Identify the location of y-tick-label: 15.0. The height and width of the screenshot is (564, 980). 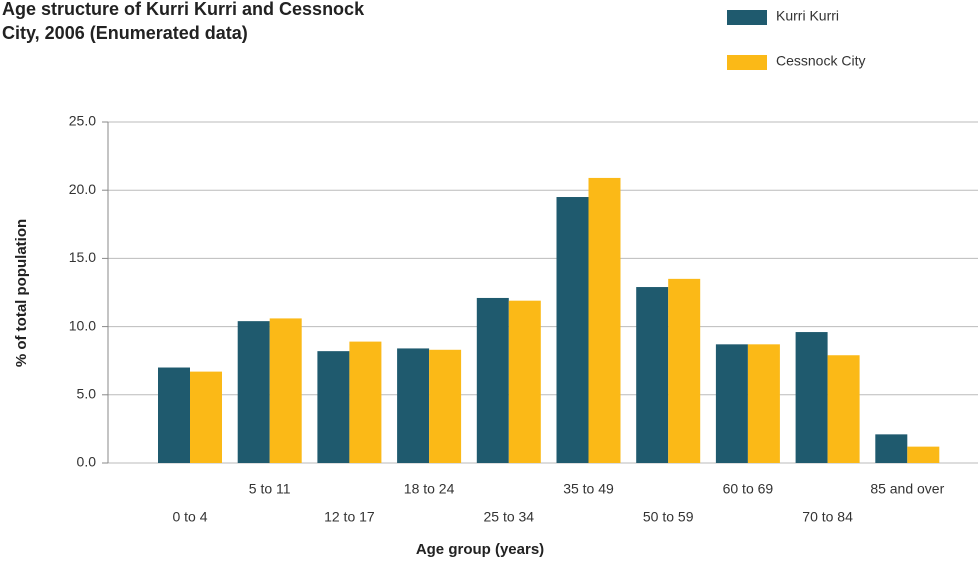
(82, 257).